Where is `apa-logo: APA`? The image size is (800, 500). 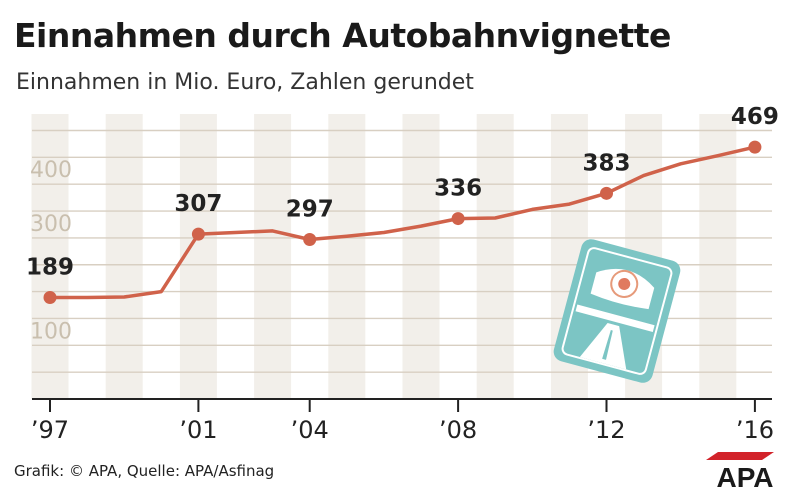
apa-logo: APA is located at coordinates (740, 471).